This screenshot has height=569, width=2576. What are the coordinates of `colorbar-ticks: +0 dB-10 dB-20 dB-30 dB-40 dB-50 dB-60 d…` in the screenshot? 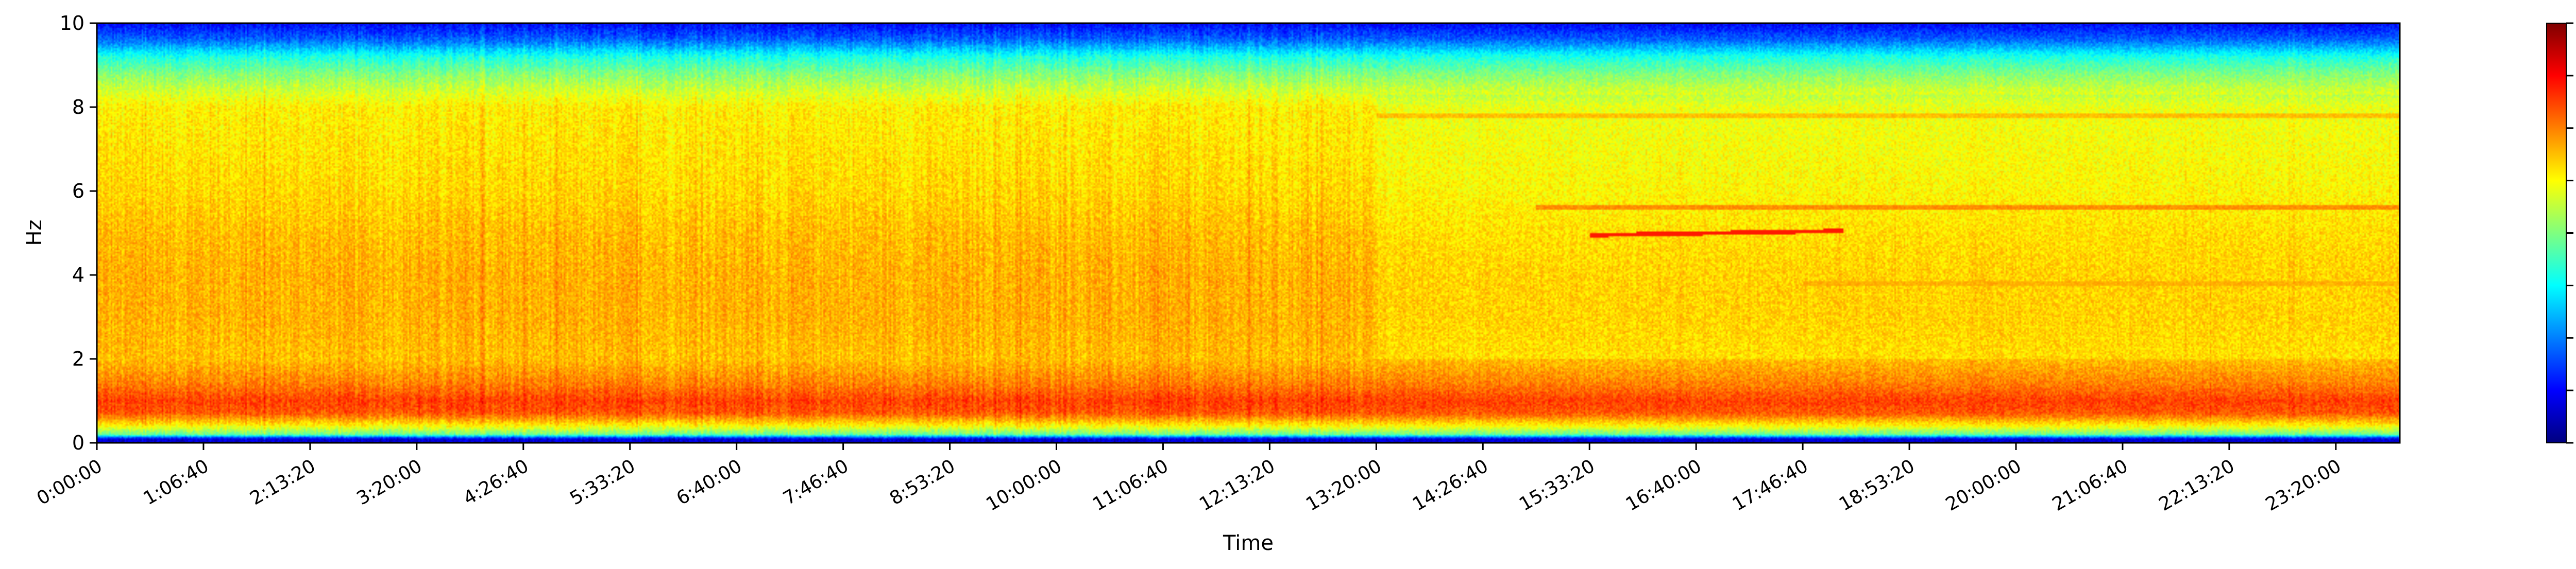 It's located at (2569, 233).